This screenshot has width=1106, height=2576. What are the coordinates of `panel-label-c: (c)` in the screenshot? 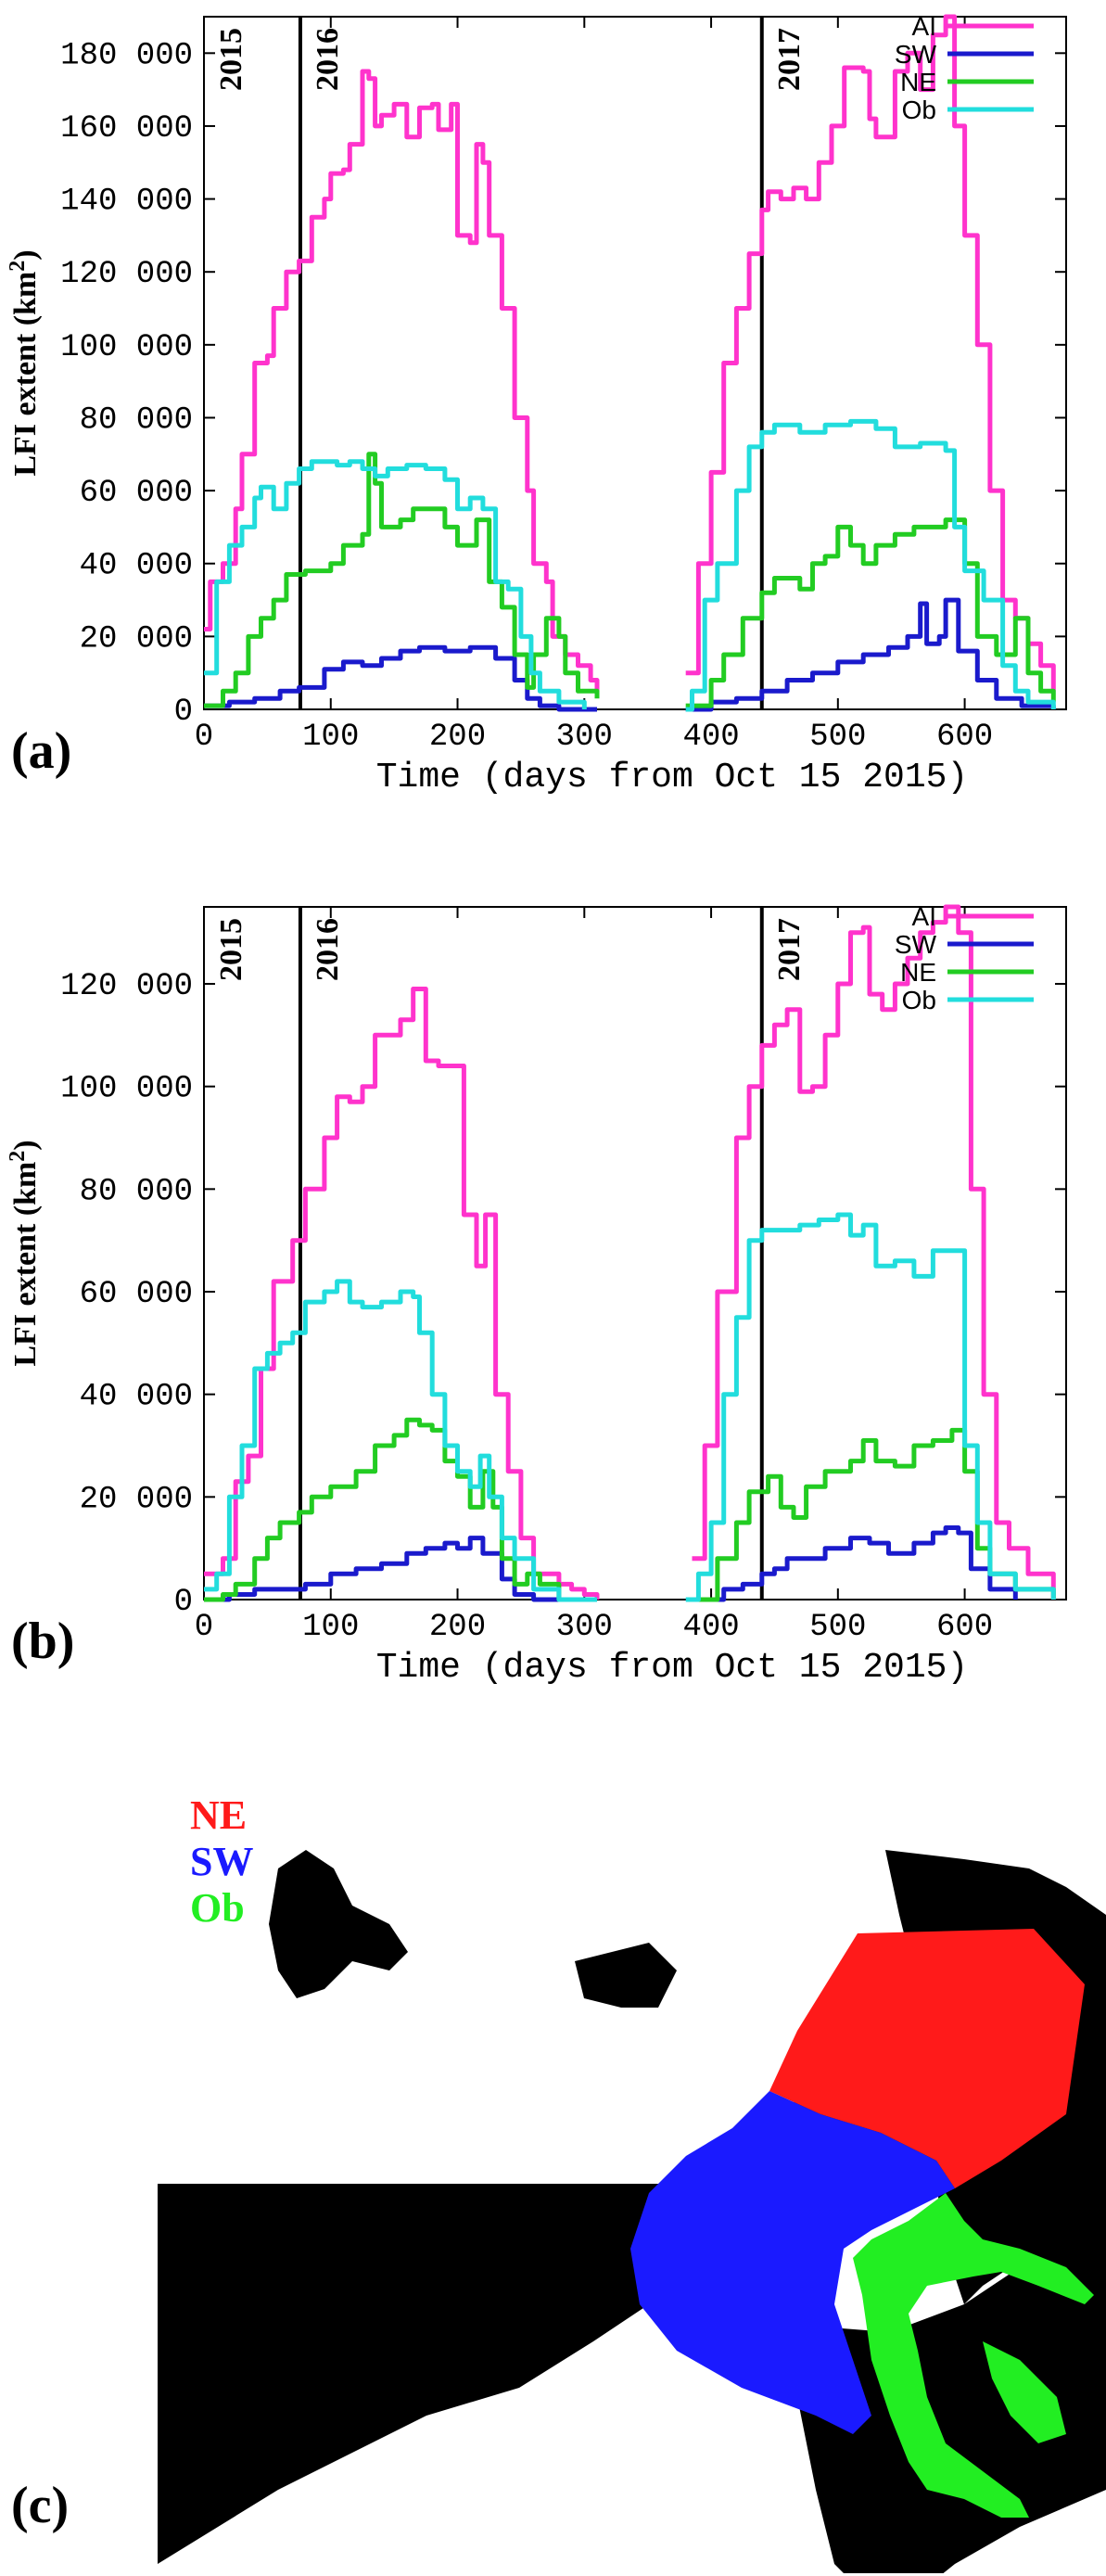 It's located at (40, 2505).